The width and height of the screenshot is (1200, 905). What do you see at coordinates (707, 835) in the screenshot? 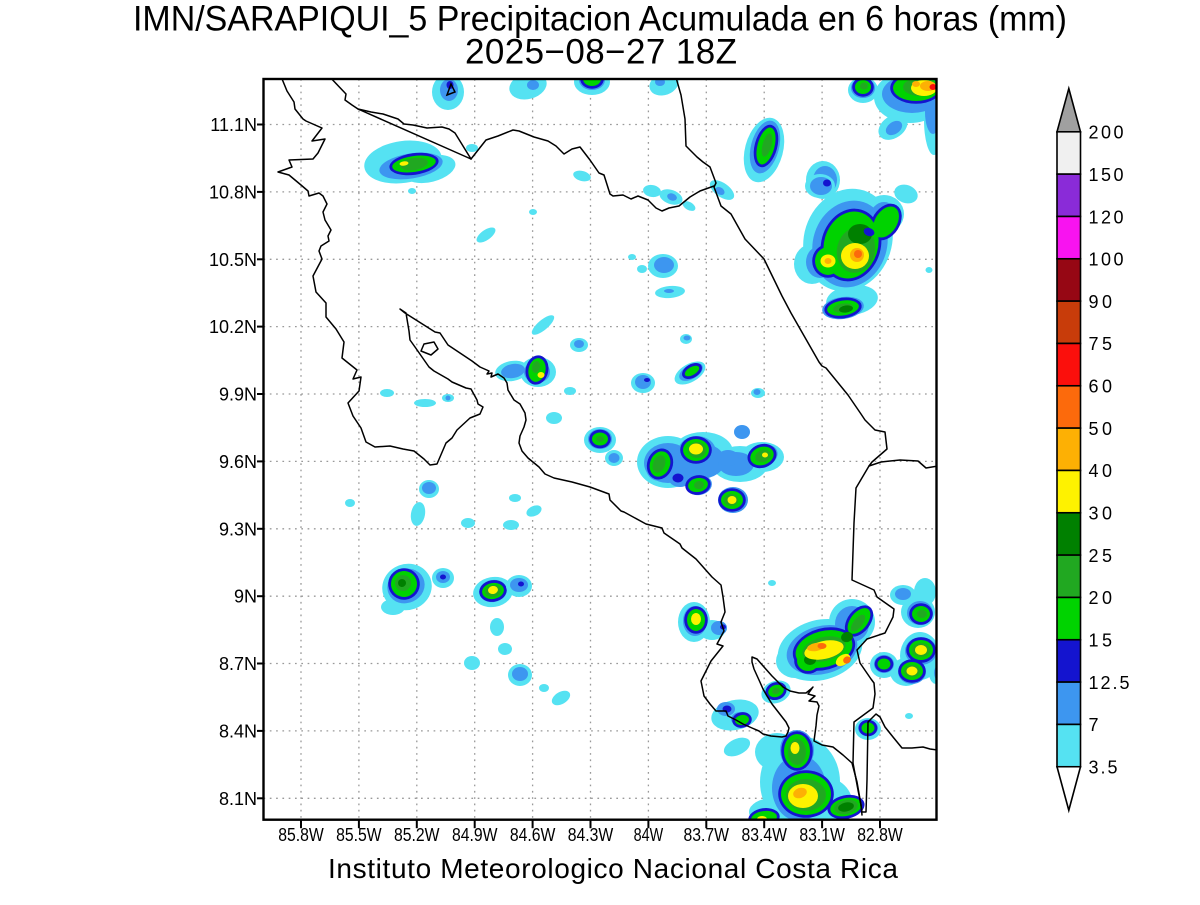
I see `svg-text: 83.7W` at bounding box center [707, 835].